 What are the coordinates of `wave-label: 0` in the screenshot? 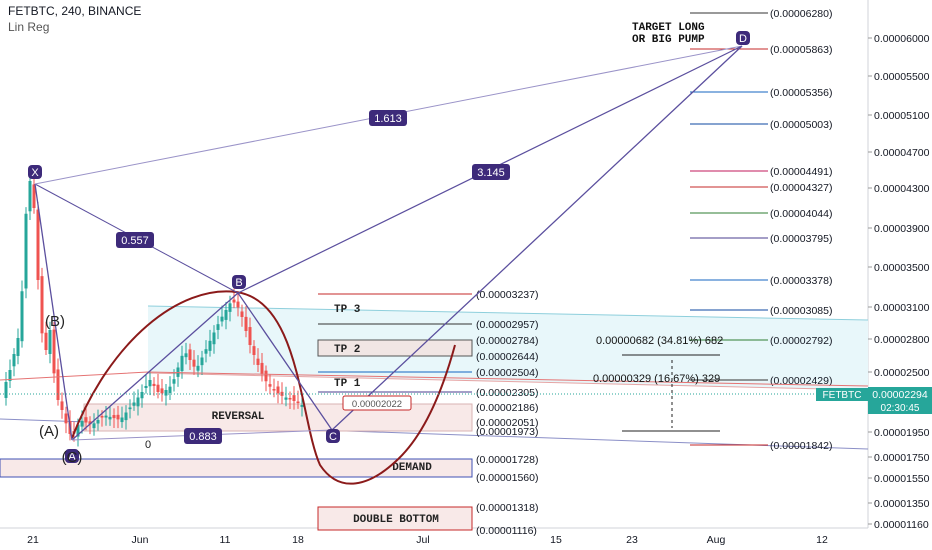 It's located at (148, 445).